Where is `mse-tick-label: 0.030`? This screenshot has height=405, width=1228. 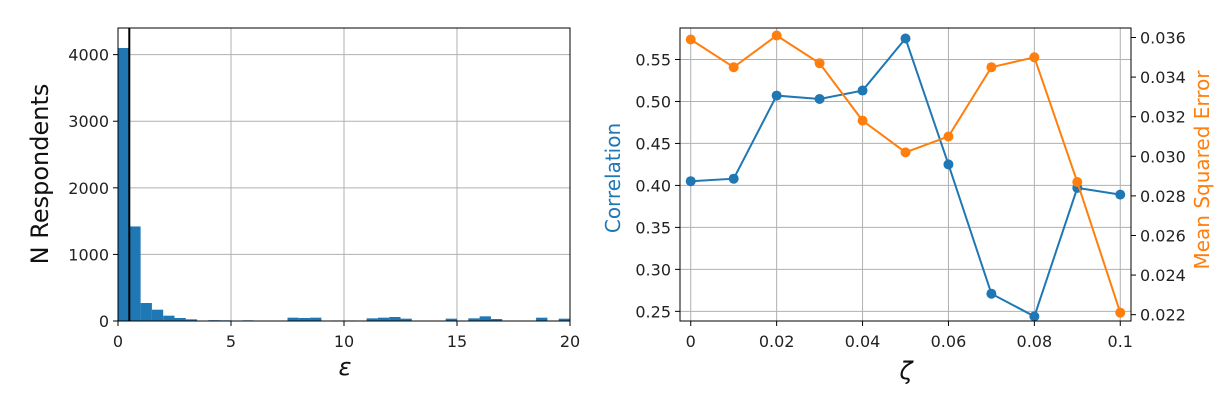
mse-tick-label: 0.030 is located at coordinates (1163, 156).